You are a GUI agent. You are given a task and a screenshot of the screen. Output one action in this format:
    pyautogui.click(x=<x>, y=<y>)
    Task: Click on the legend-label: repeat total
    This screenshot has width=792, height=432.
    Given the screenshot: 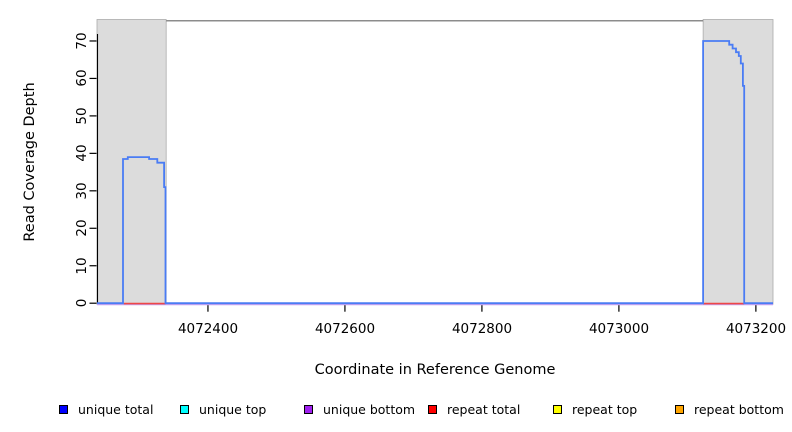 What is the action you would take?
    pyautogui.click(x=484, y=409)
    